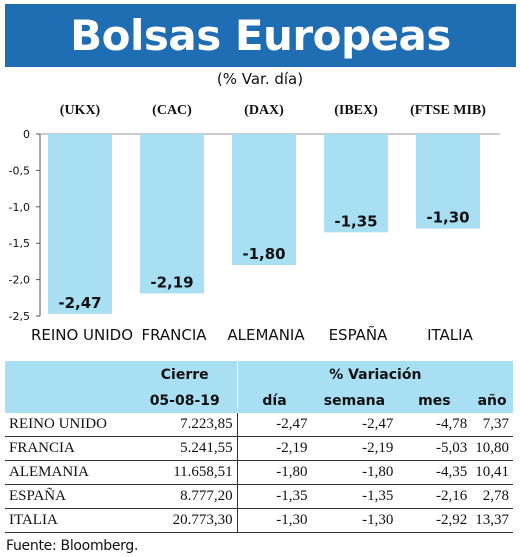  What do you see at coordinates (434, 401) in the screenshot?
I see `header-mes: mes` at bounding box center [434, 401].